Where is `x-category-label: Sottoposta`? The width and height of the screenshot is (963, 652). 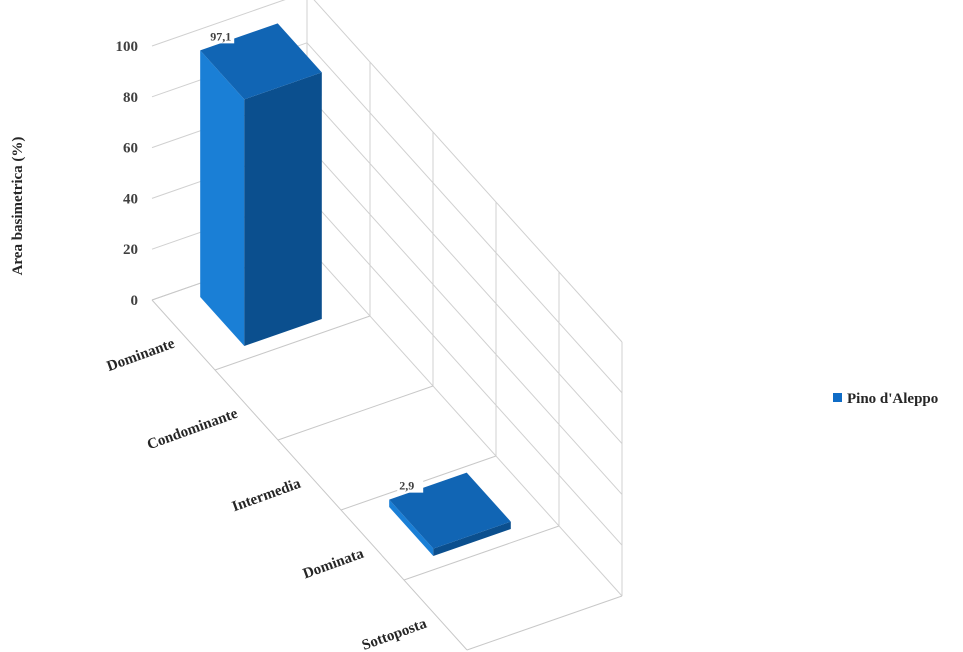 x-category-label: Sottoposta is located at coordinates (394, 634).